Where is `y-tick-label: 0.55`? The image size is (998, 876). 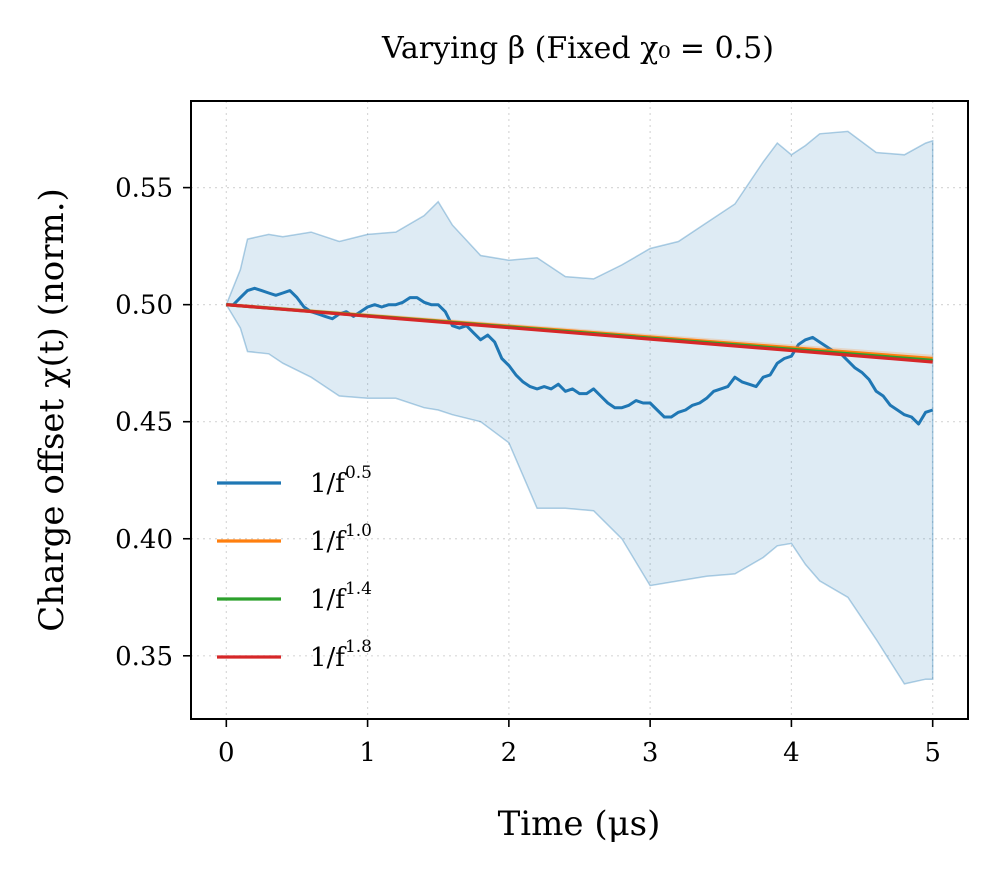
y-tick-label: 0.55 is located at coordinates (144, 189).